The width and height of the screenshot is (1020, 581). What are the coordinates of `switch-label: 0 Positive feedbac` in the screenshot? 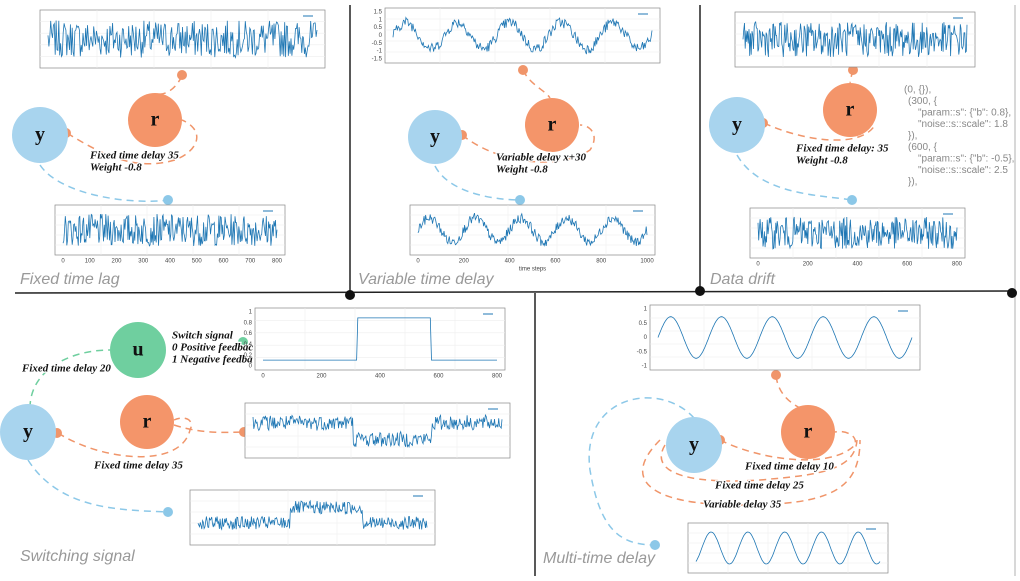 It's located at (212, 348).